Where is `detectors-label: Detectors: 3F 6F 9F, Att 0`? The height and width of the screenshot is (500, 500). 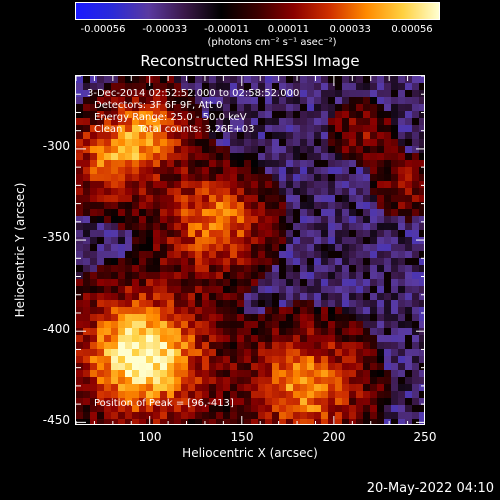
detectors-label: Detectors: 3F 6F 9F, Att 0 is located at coordinates (158, 105).